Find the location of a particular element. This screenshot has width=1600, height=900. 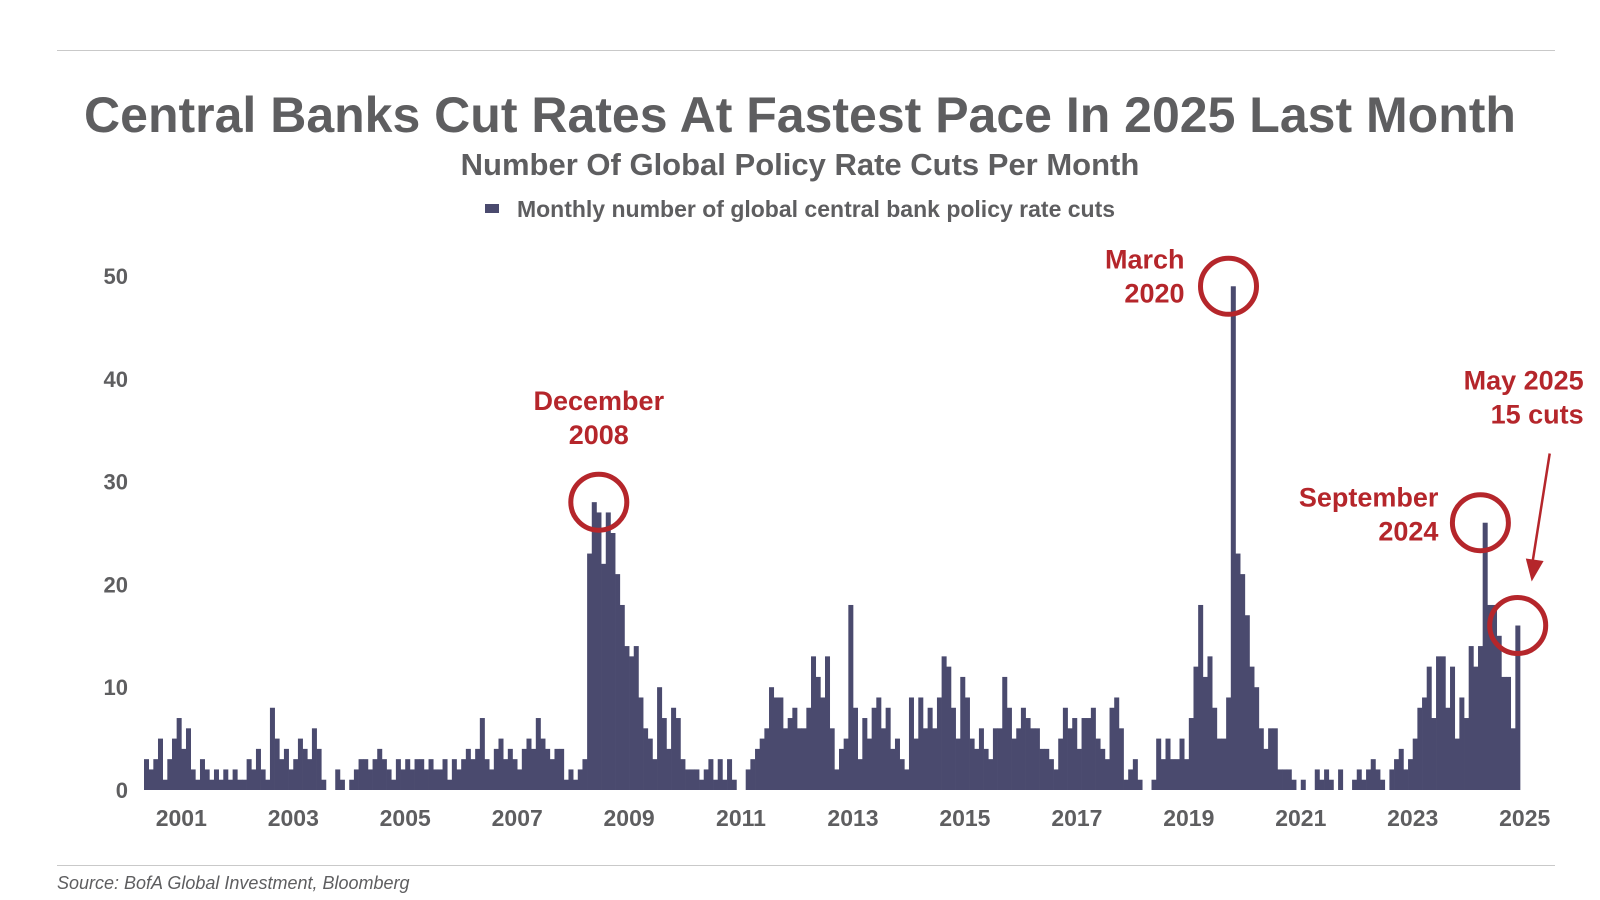

y-axis: 0 10 20 30 40 50 is located at coordinates (116, 533).